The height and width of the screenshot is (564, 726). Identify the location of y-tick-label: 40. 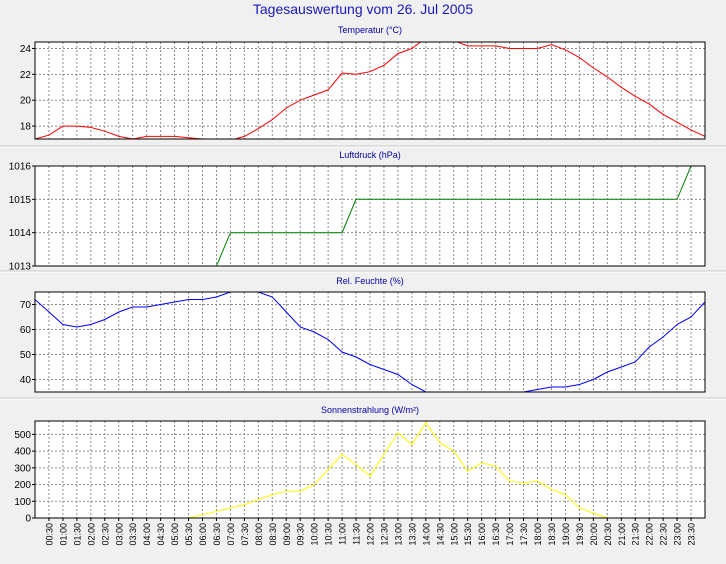
(26, 380).